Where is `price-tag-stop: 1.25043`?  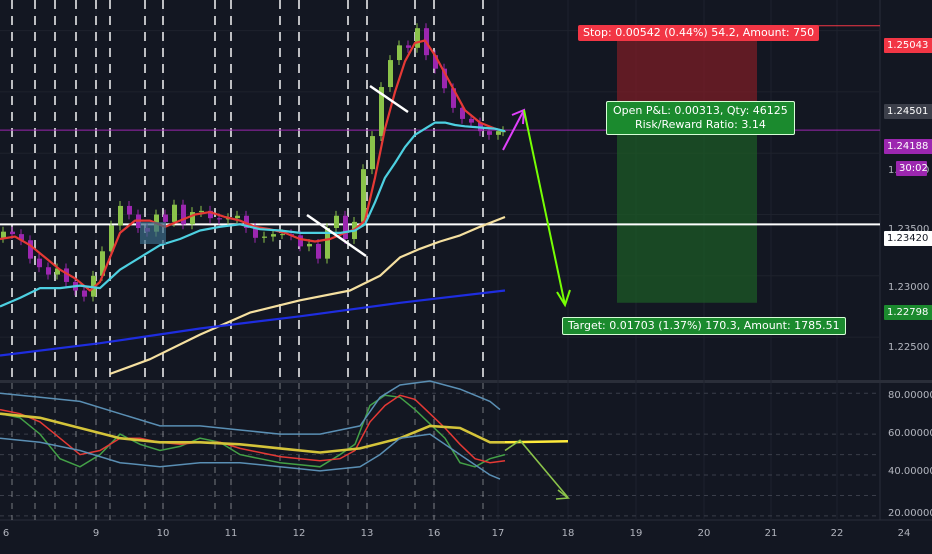
price-tag-stop: 1.25043 is located at coordinates (908, 45).